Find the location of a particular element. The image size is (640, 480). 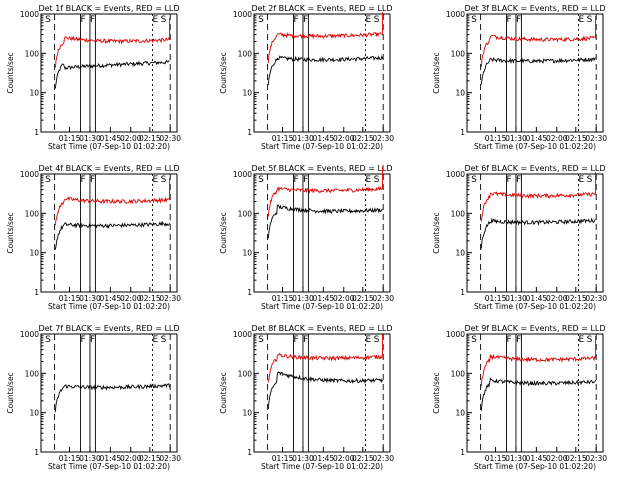

chart-title: Det 8f BLACK = Events, RED = LLD is located at coordinates (321, 328).